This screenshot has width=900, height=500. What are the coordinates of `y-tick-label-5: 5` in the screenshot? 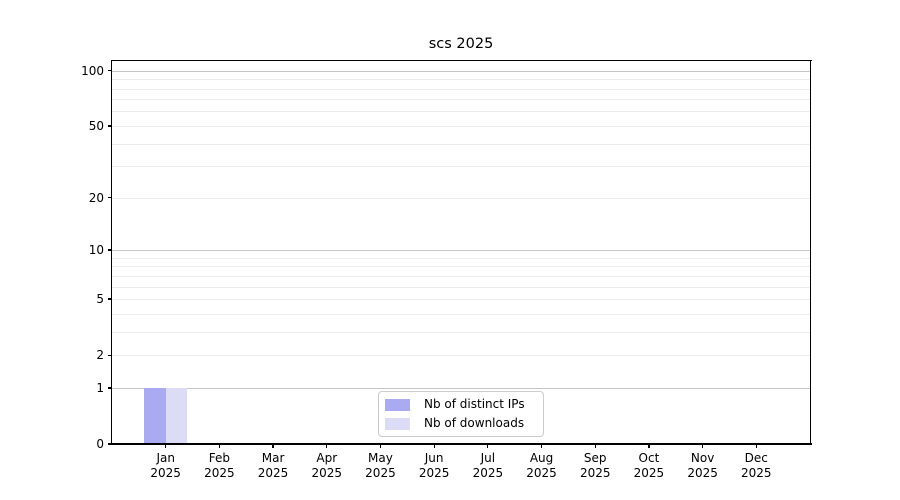 It's located at (100, 299).